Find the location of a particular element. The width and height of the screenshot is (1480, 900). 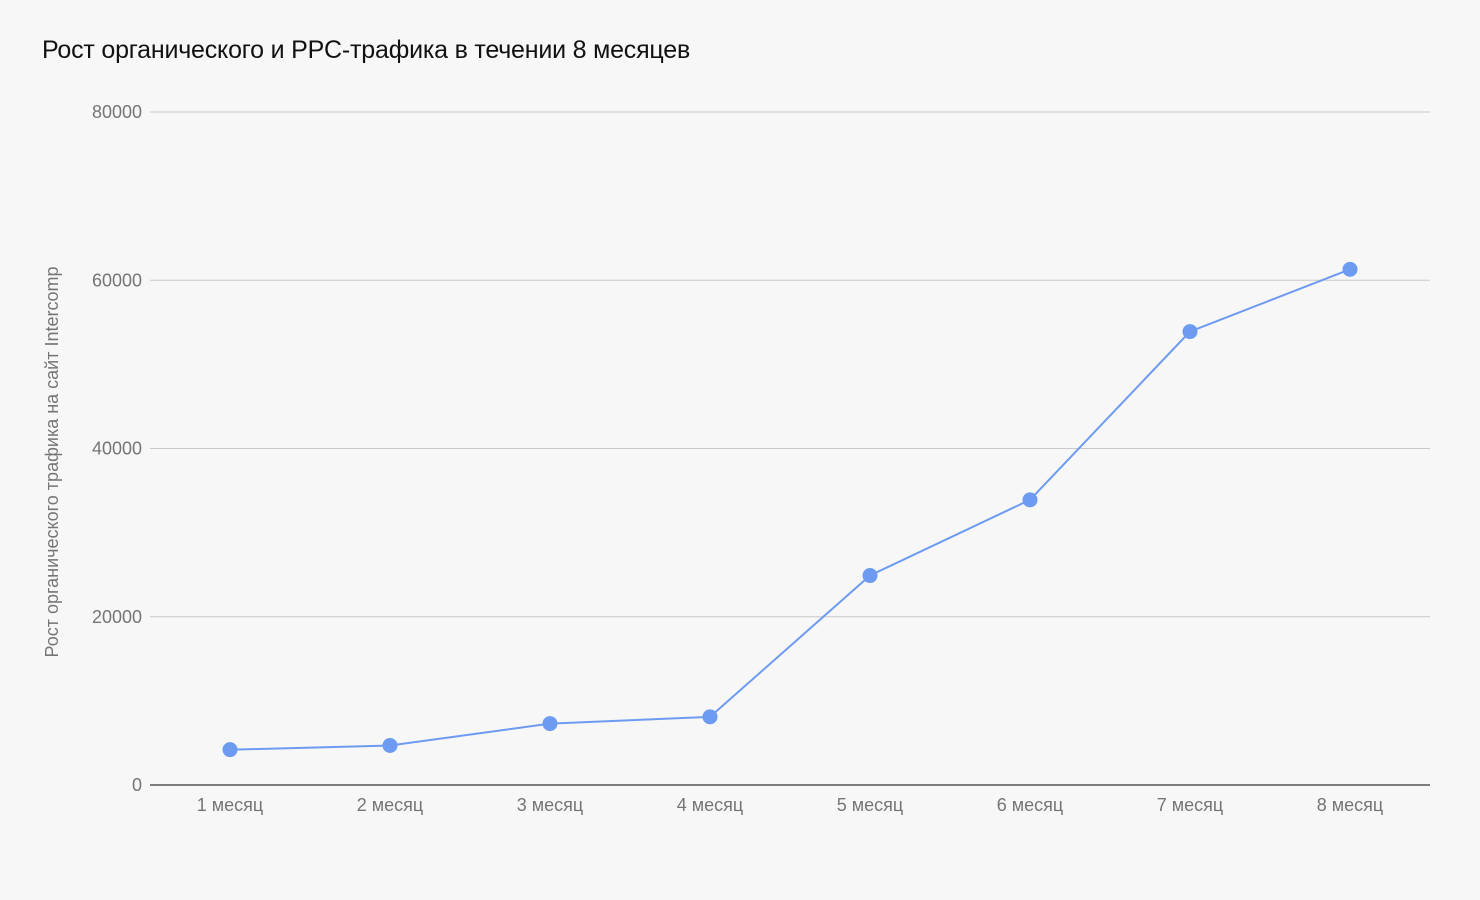

y-tick-label: 40000 is located at coordinates (117, 449).